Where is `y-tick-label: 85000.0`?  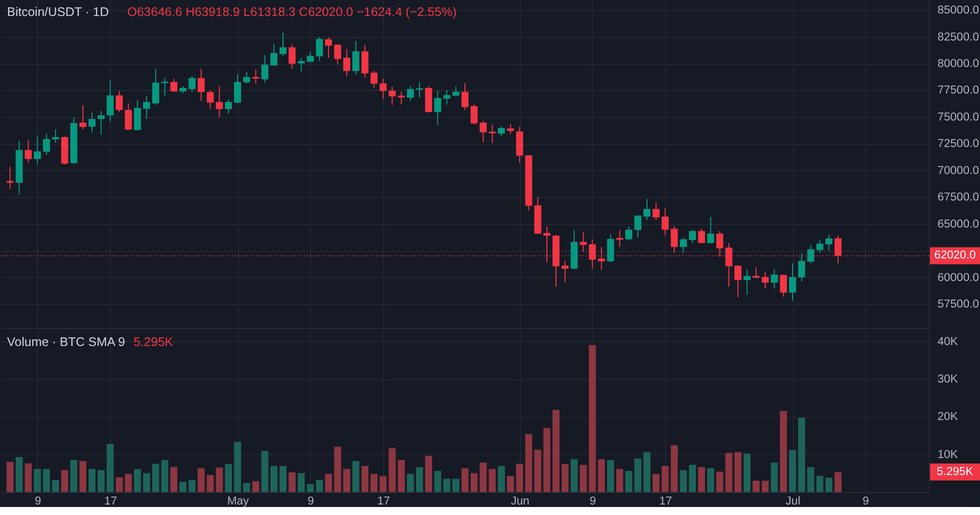 y-tick-label: 85000.0 is located at coordinates (959, 10).